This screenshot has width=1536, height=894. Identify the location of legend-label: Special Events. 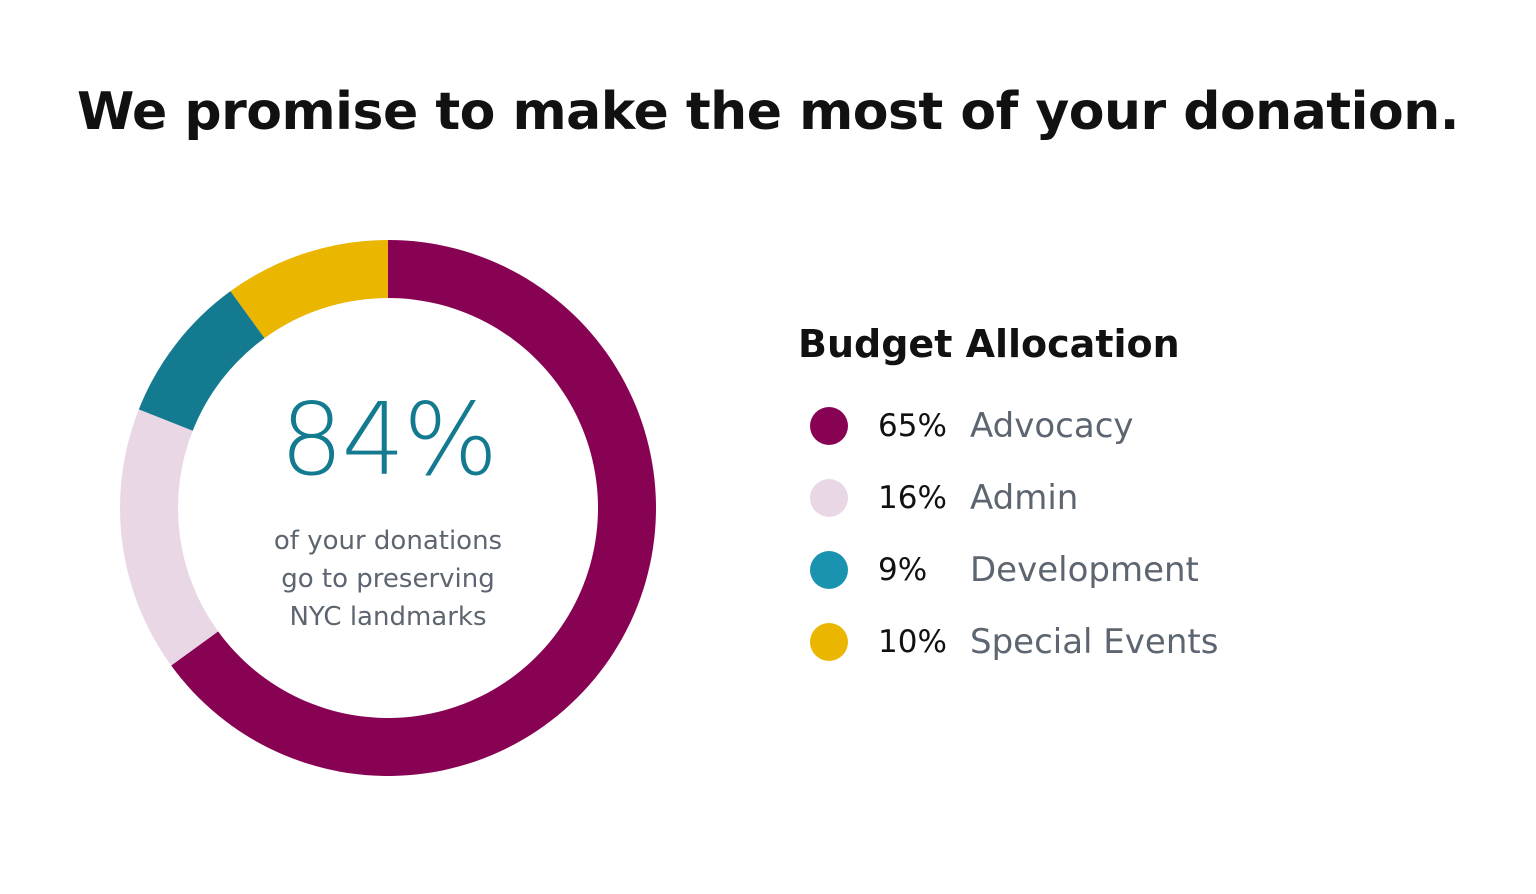
(1094, 642).